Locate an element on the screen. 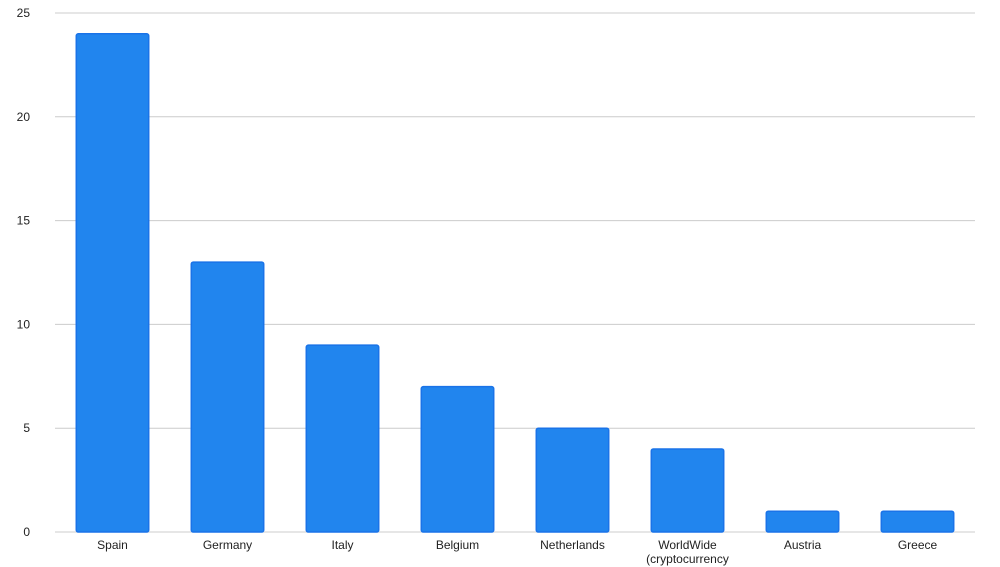 The height and width of the screenshot is (567, 1000). x-tick-label: Germany is located at coordinates (227, 545).